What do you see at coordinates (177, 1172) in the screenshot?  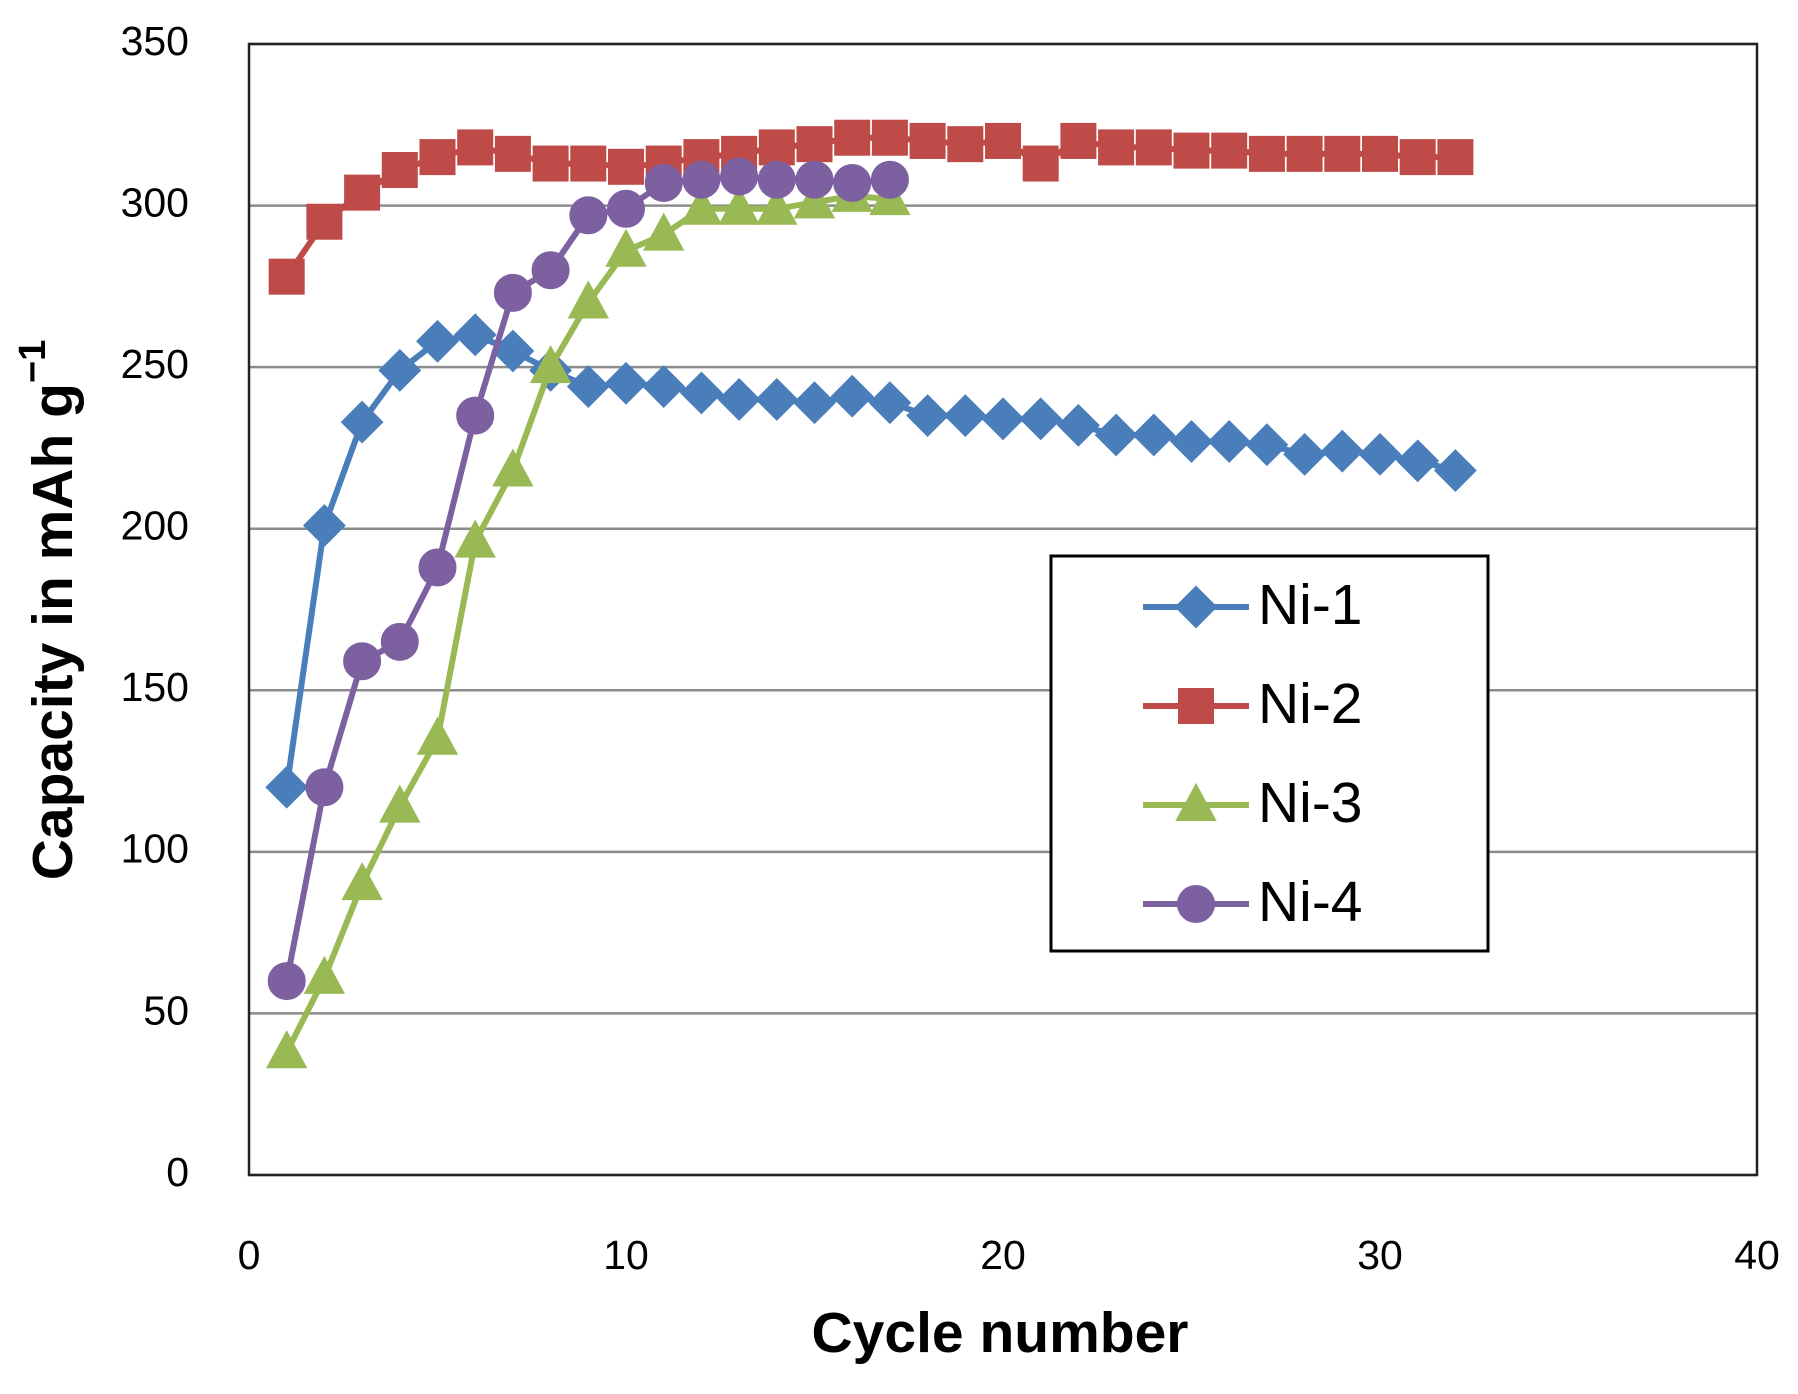 I see `y-tick-label: 0` at bounding box center [177, 1172].